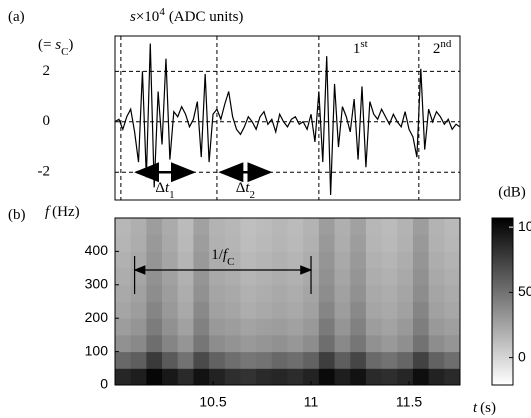 The width and height of the screenshot is (531, 418). Describe the element at coordinates (230, 262) in the screenshot. I see `period-label-part: C` at that location.